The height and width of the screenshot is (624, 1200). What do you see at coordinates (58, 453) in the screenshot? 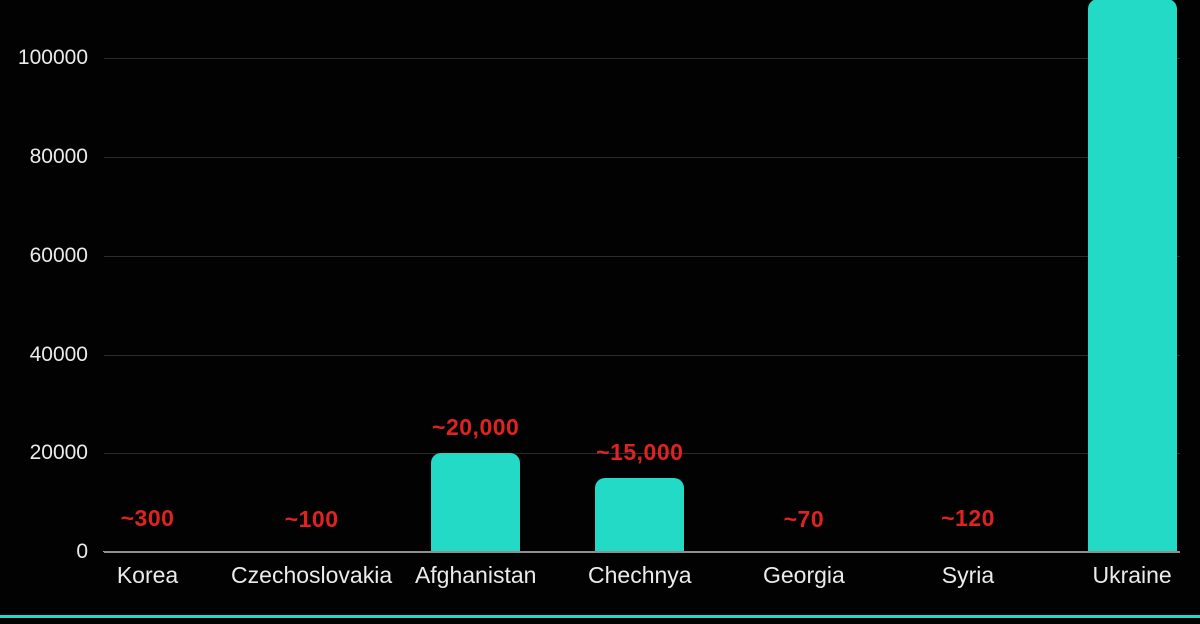
I see `y-axis-tick-label: 20000` at bounding box center [58, 453].